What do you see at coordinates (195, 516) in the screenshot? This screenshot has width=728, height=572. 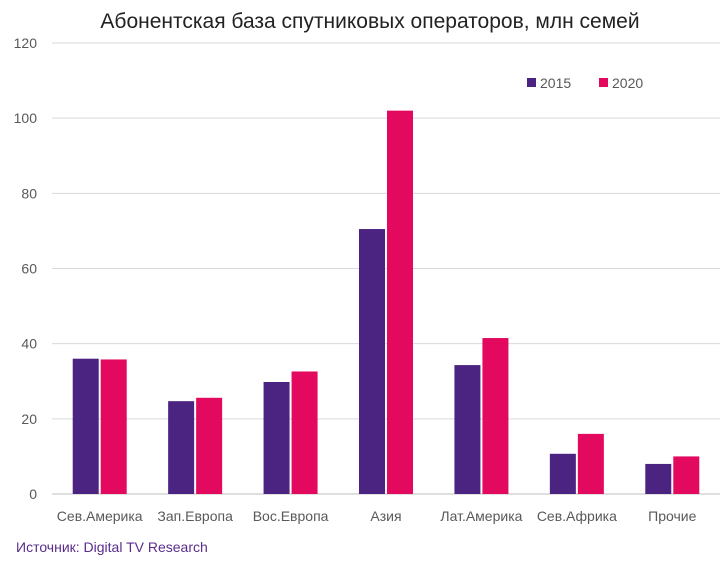 I see `x-tick-label: Зап.Европа` at bounding box center [195, 516].